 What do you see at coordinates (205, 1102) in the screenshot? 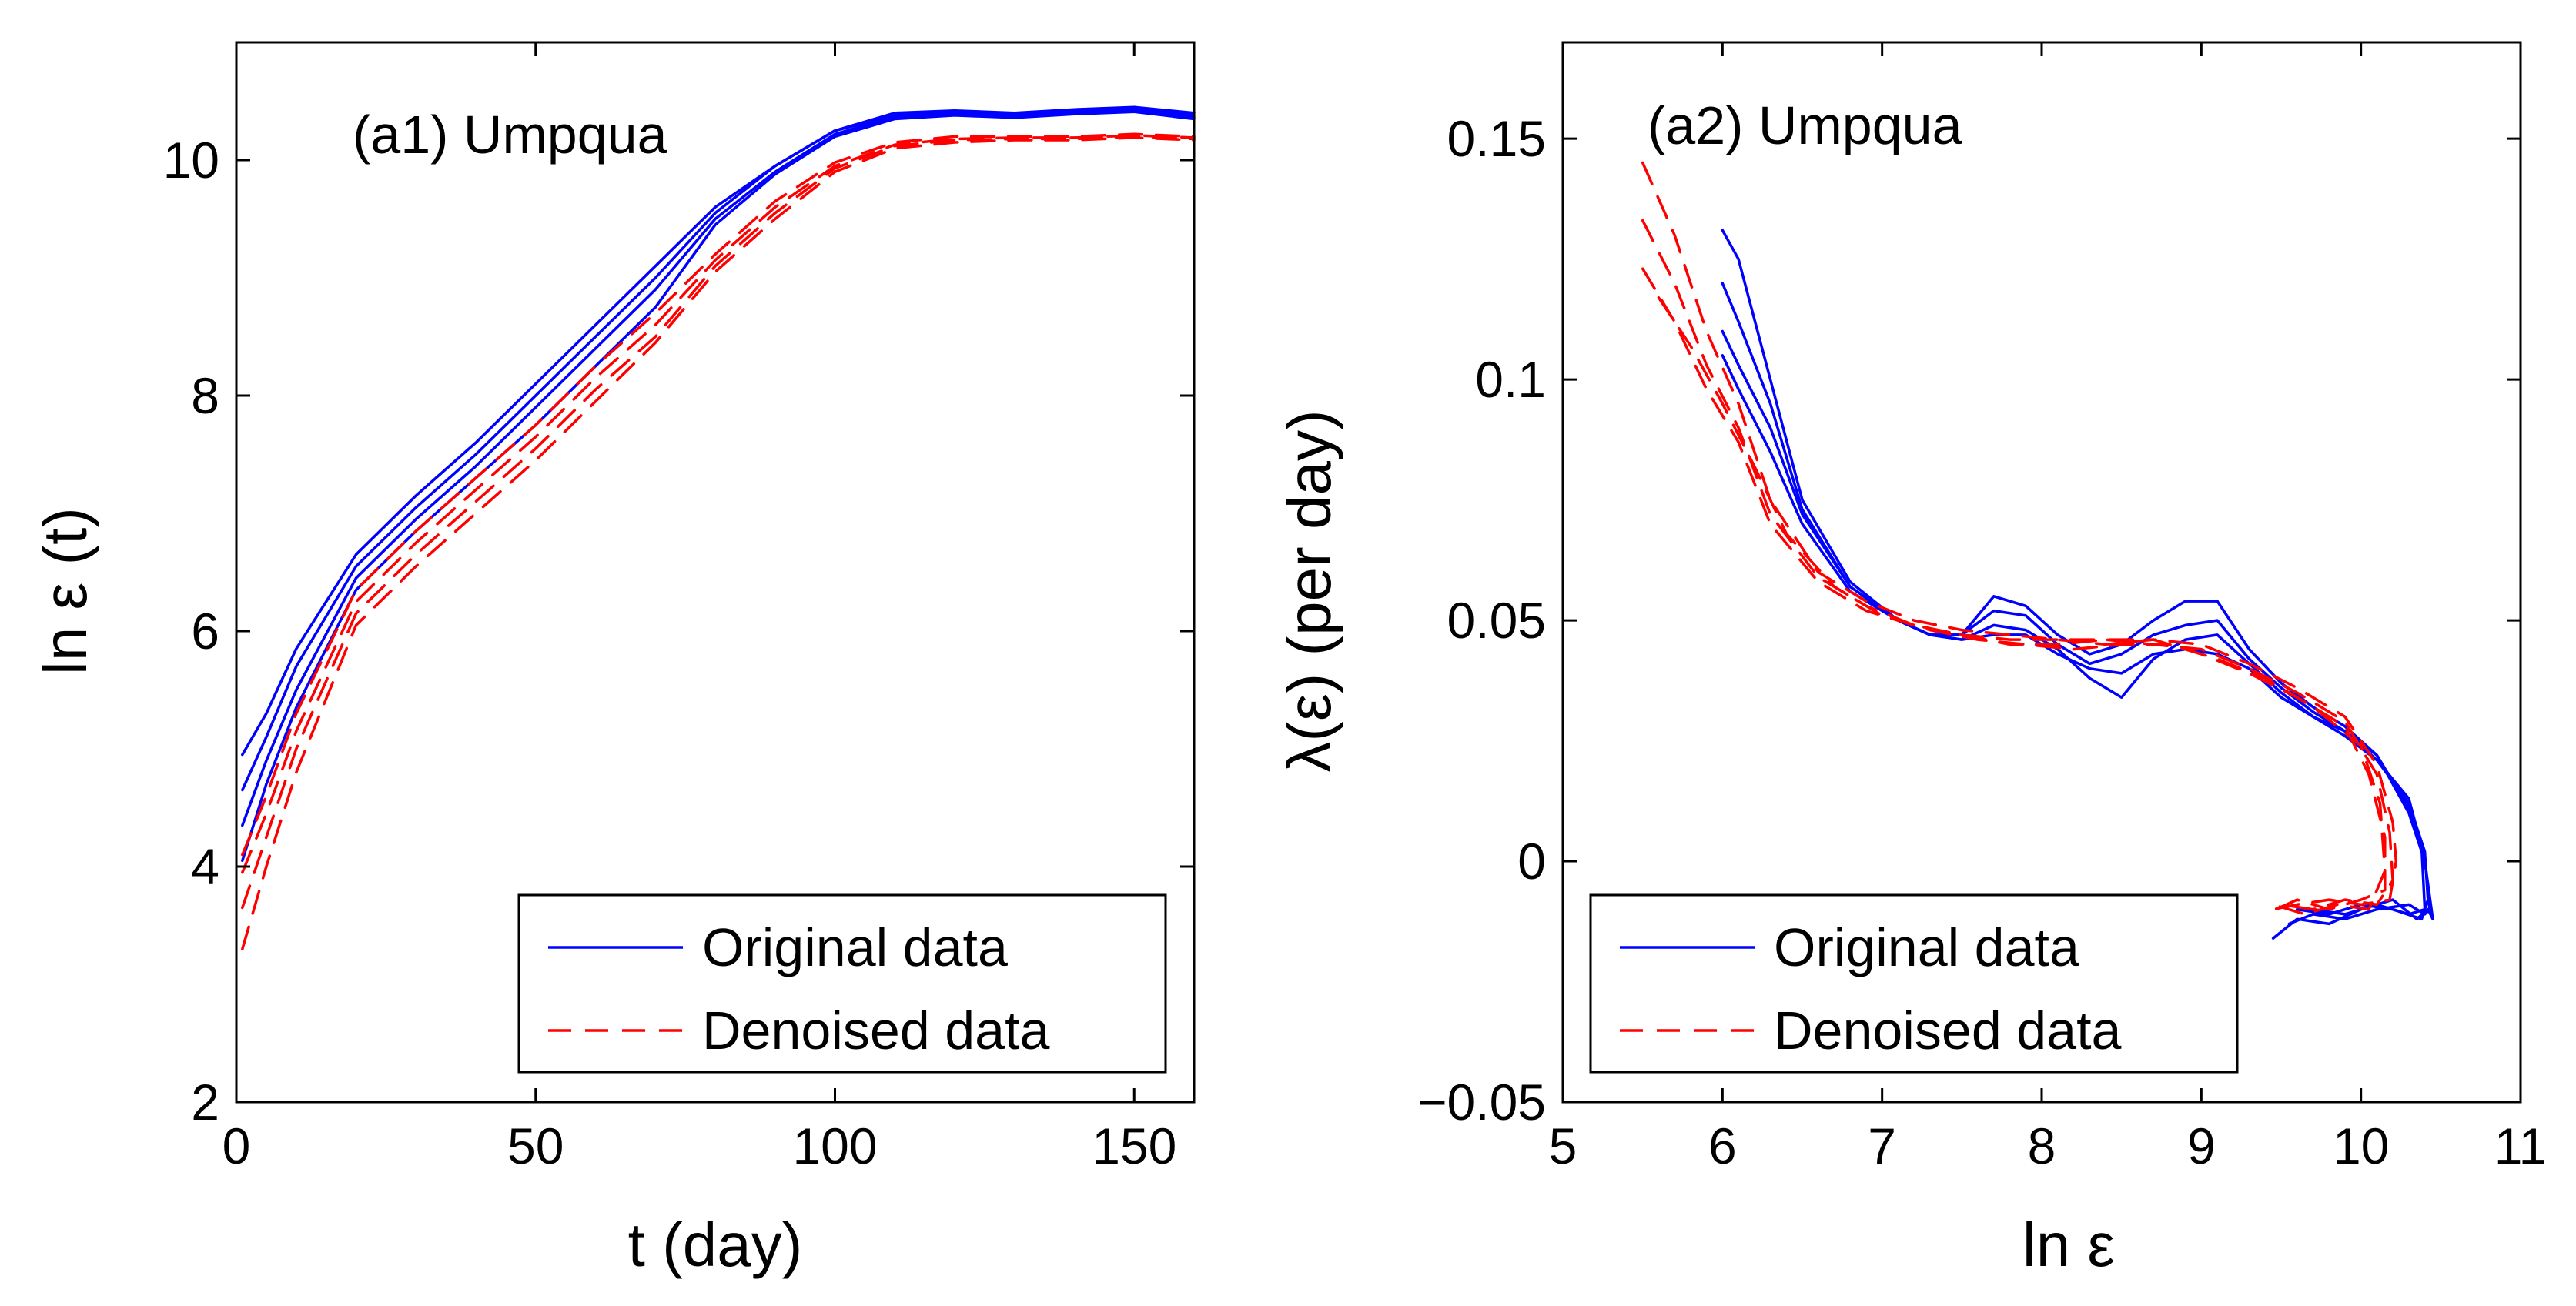
I see `panel-a1-y-tick-label: 2` at bounding box center [205, 1102].